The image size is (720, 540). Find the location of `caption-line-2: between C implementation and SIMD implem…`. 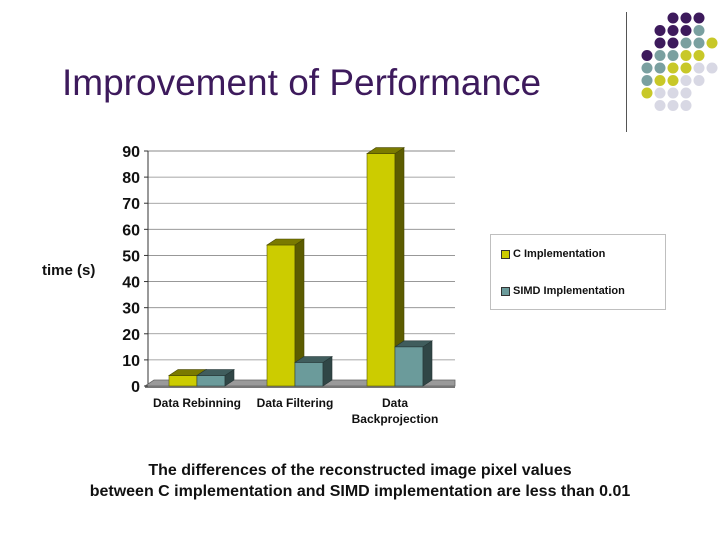

caption-line-2: between C implementation and SIMD implem… is located at coordinates (360, 491).